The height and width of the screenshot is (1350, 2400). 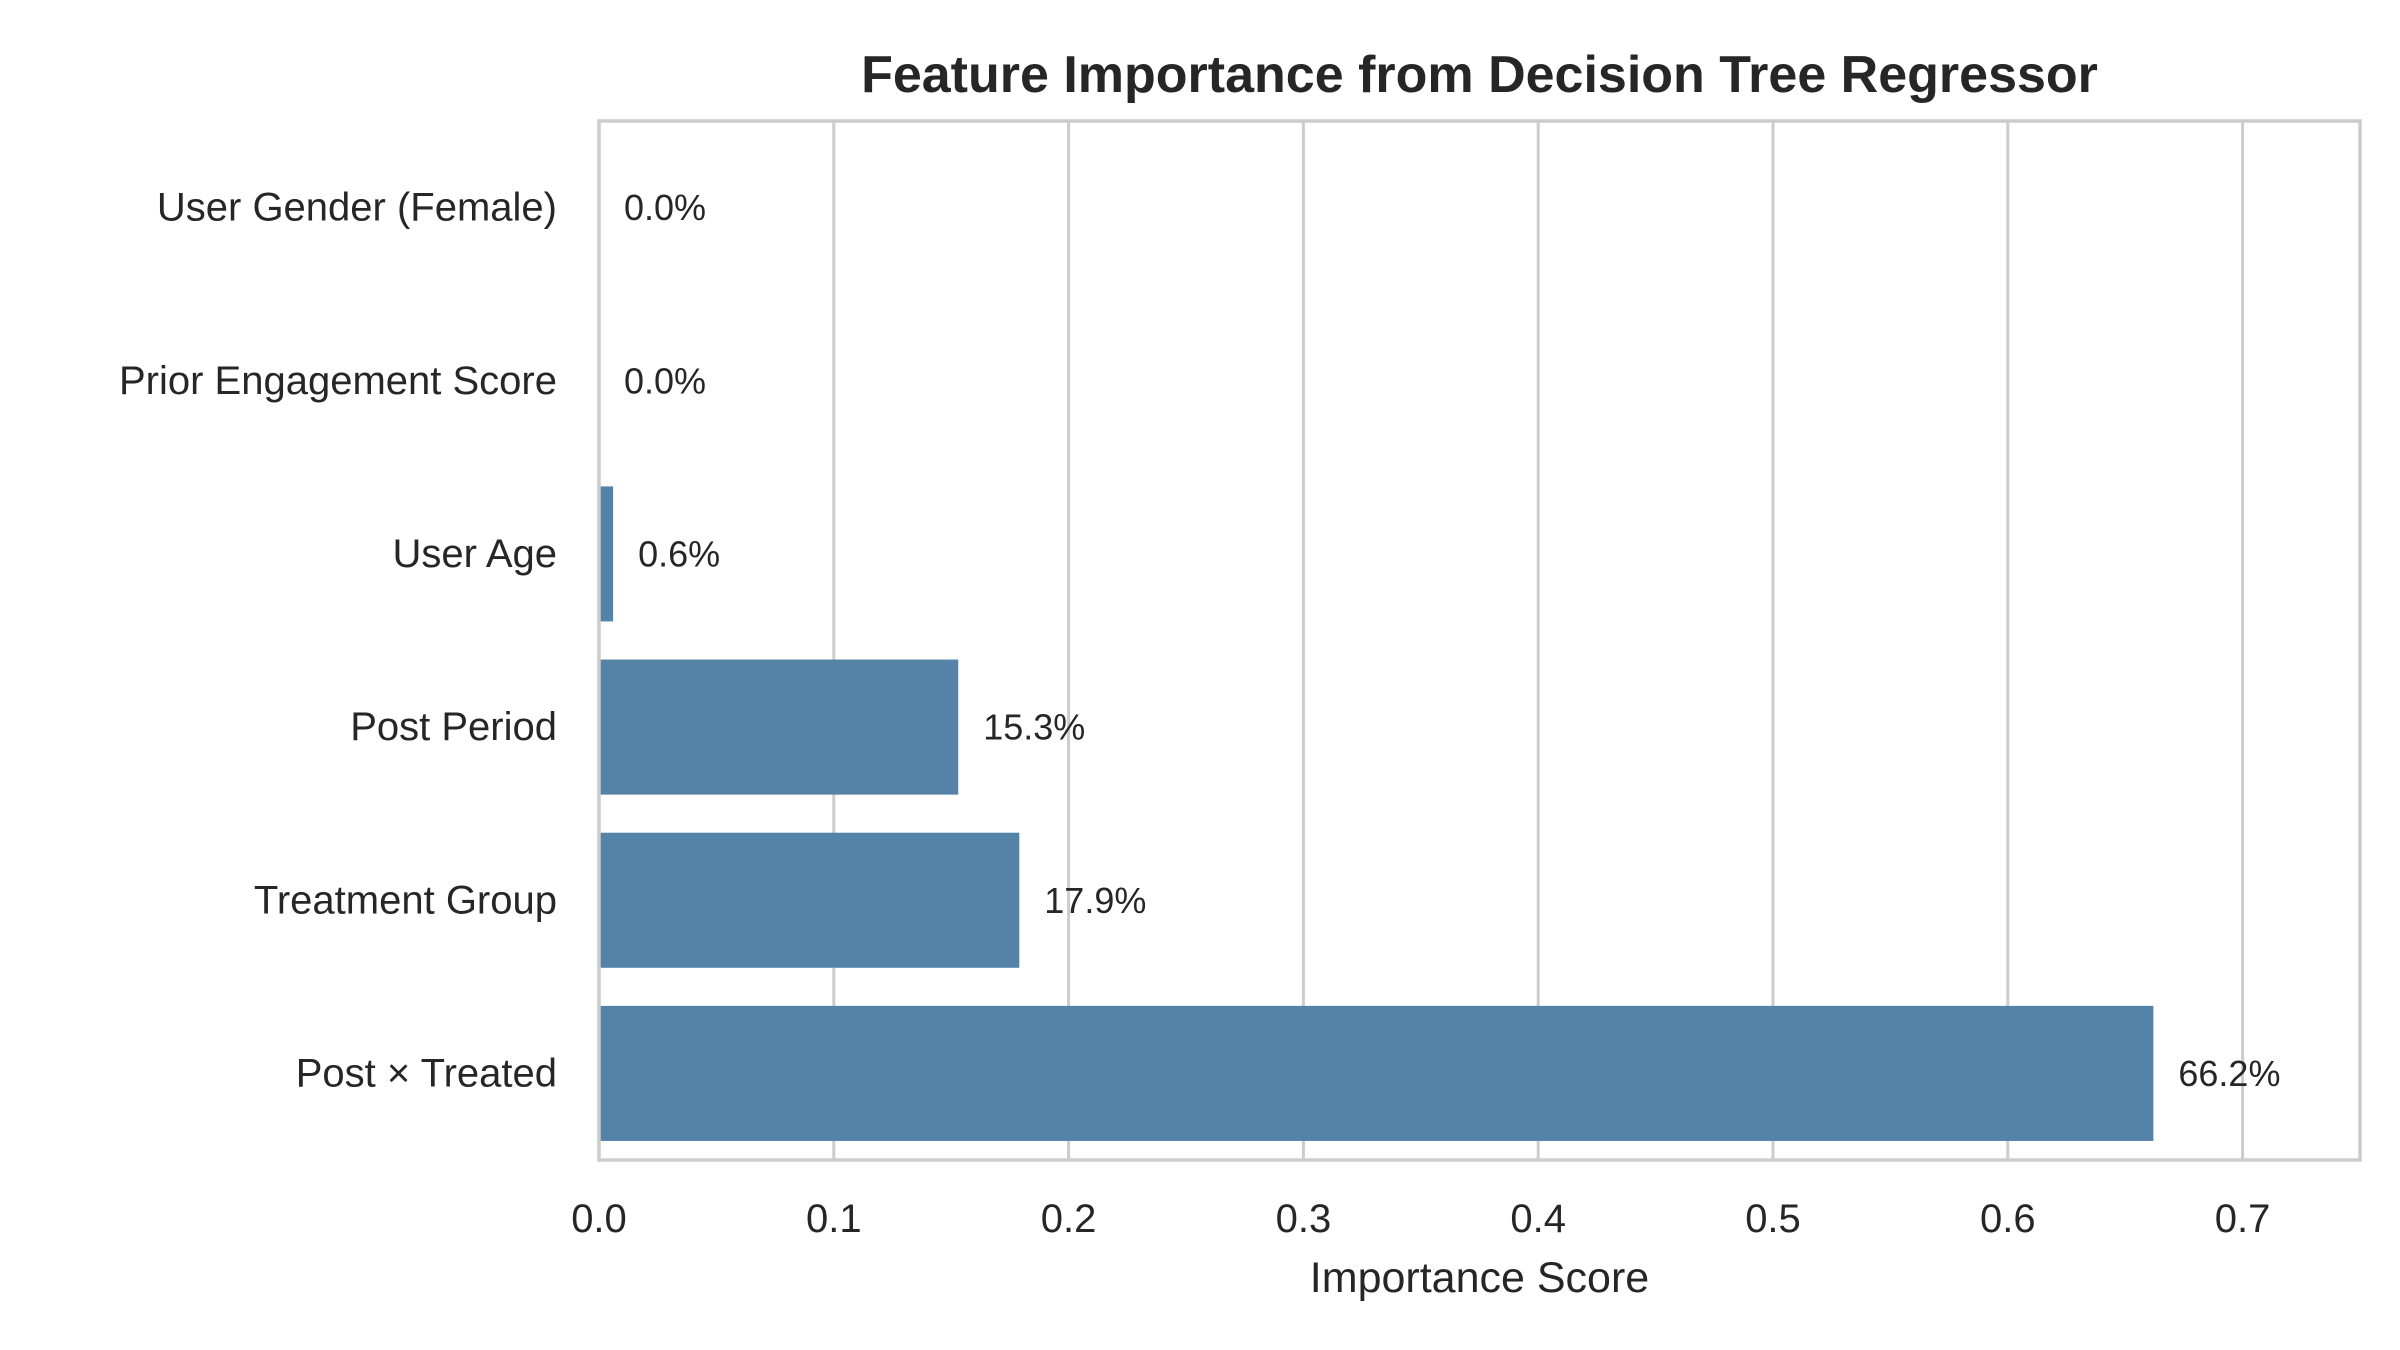 I want to click on y-tick-label: Post × Treated, so click(x=426, y=1073).